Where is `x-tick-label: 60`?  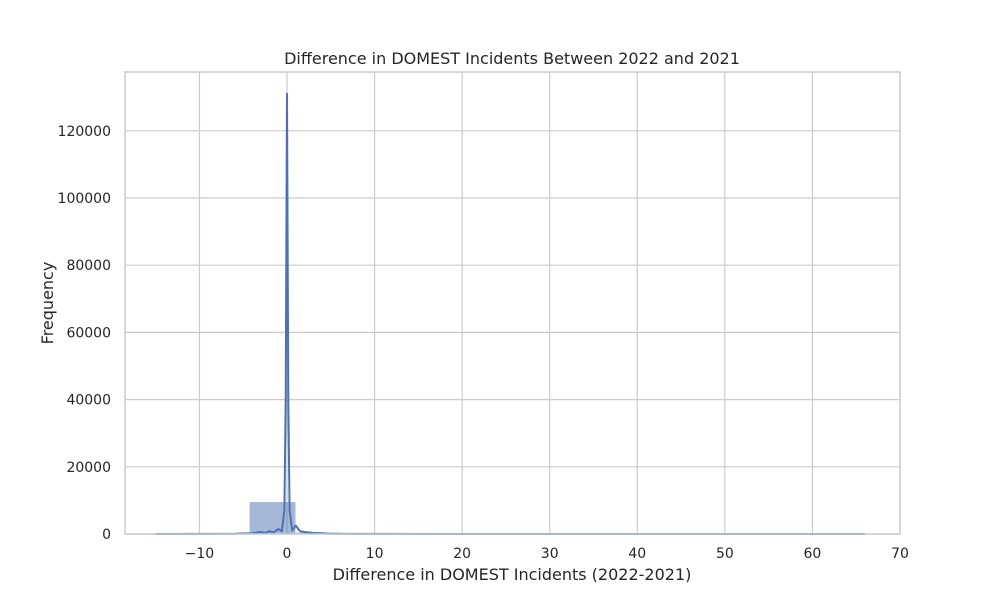
x-tick-label: 60 is located at coordinates (813, 554).